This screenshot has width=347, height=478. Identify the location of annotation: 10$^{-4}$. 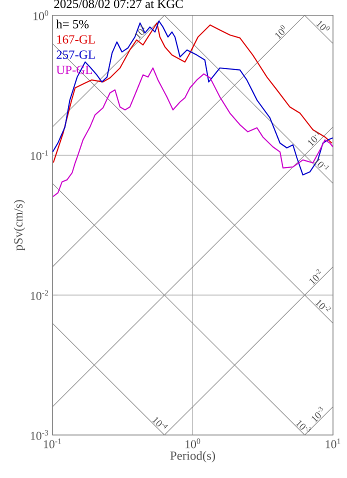
(160, 422).